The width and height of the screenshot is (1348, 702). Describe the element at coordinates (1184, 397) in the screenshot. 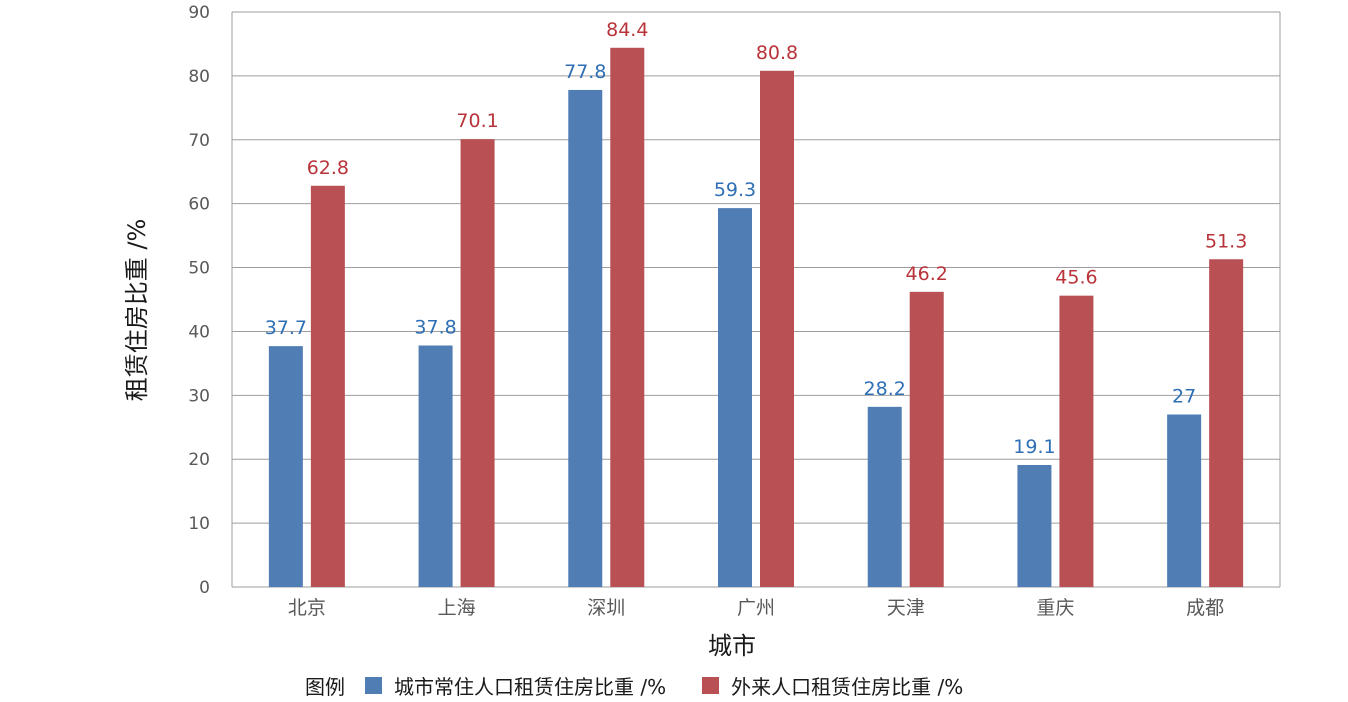

I see `data-label: 27` at that location.